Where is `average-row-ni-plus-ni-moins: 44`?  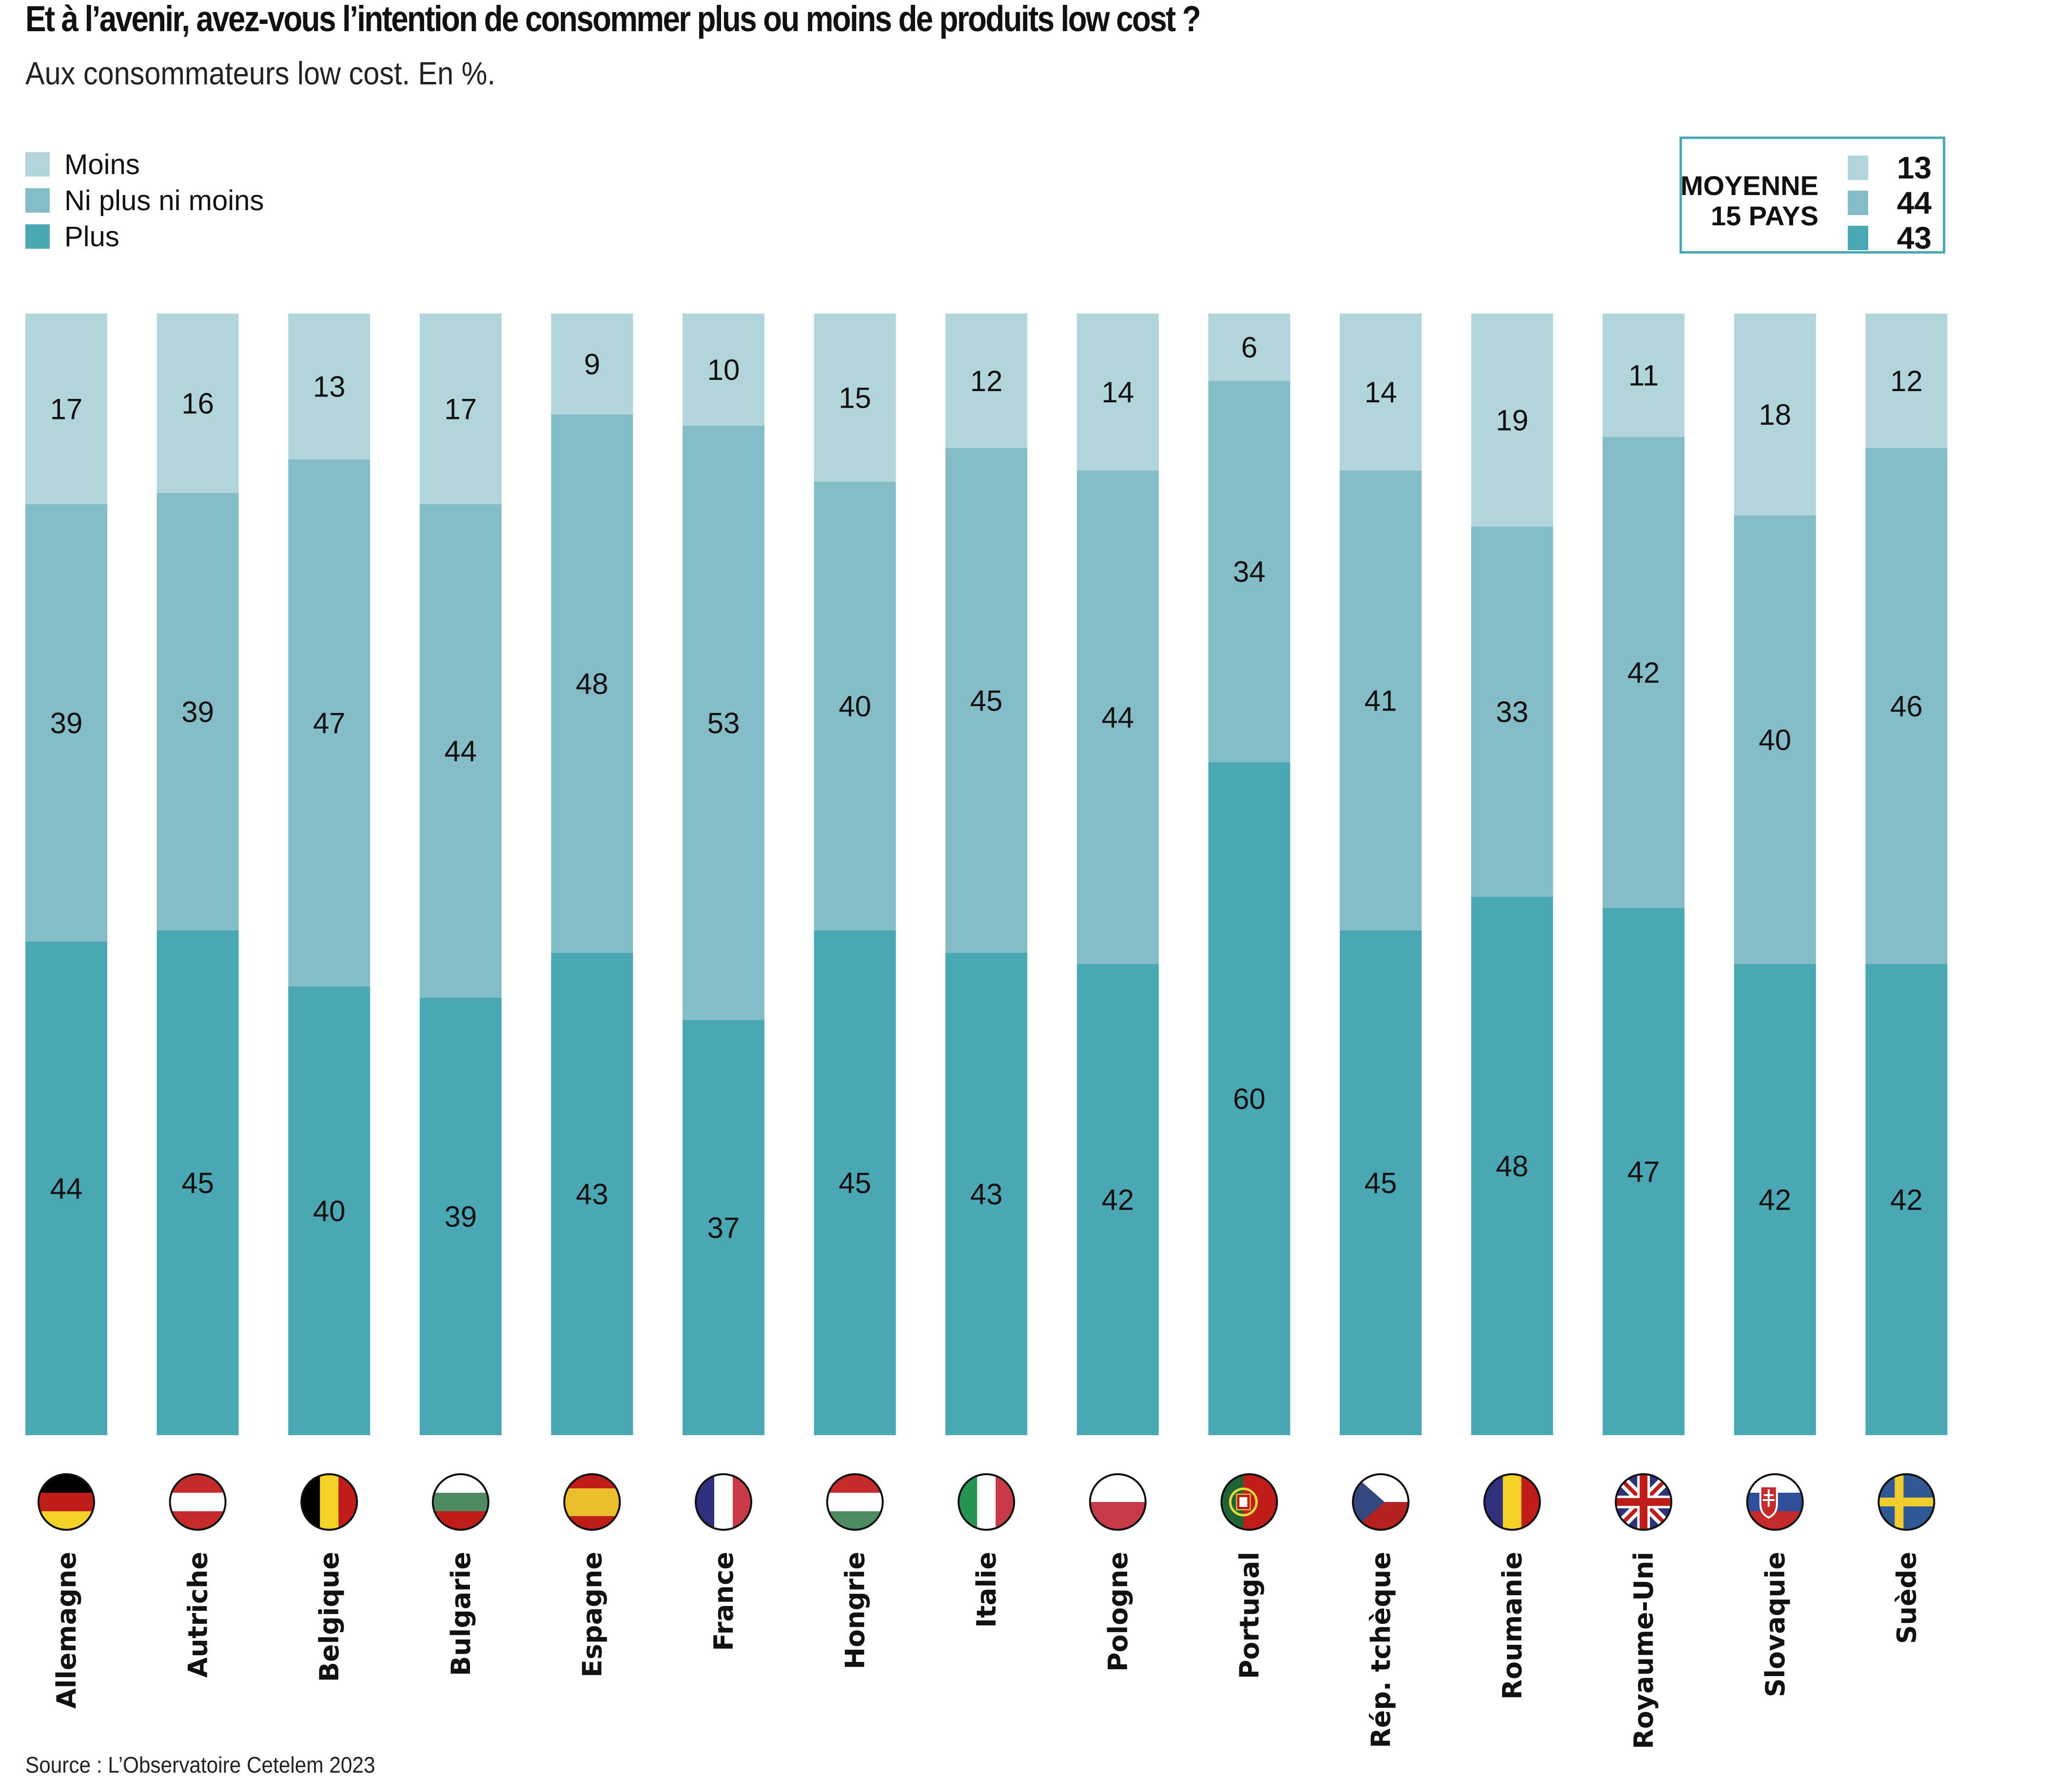
average-row-ni-plus-ni-moins: 44 is located at coordinates (1890, 203).